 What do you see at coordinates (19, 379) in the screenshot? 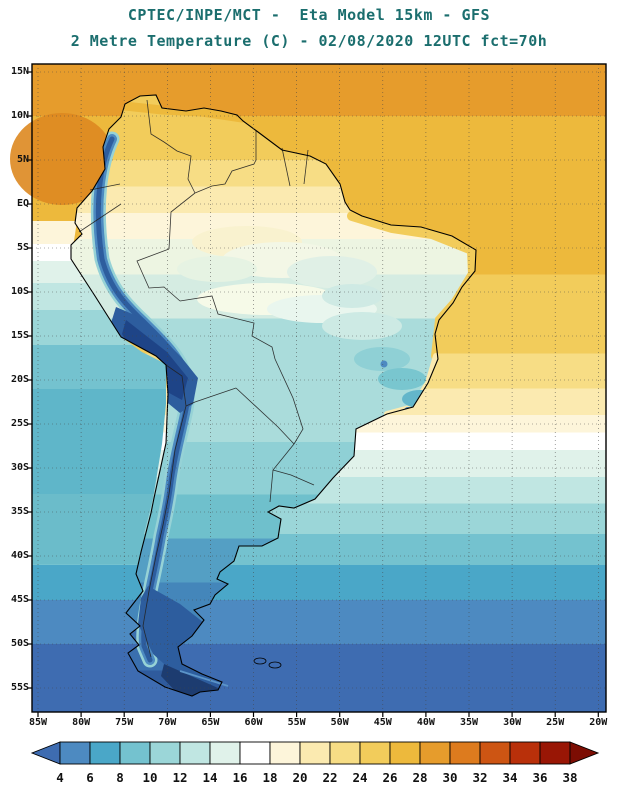
I see `lat-tick-label: 20S` at bounding box center [19, 379].